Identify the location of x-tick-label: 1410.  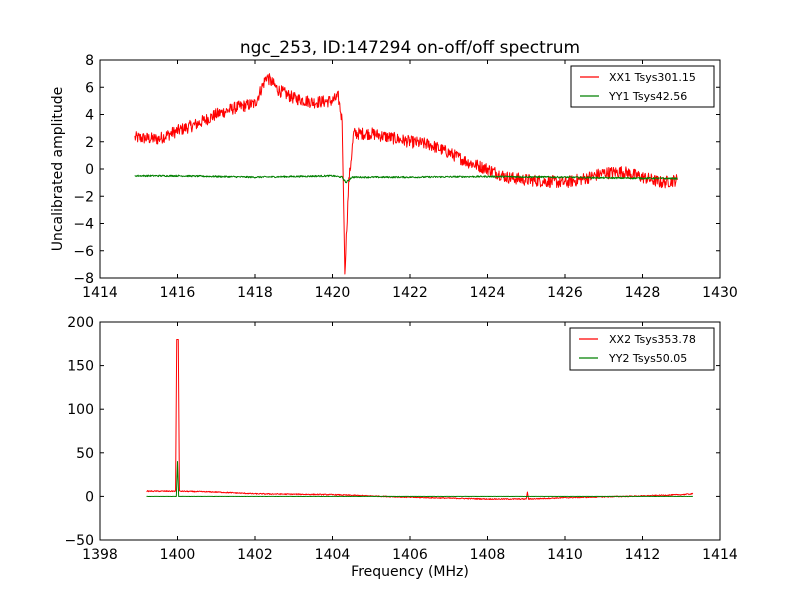
(565, 555).